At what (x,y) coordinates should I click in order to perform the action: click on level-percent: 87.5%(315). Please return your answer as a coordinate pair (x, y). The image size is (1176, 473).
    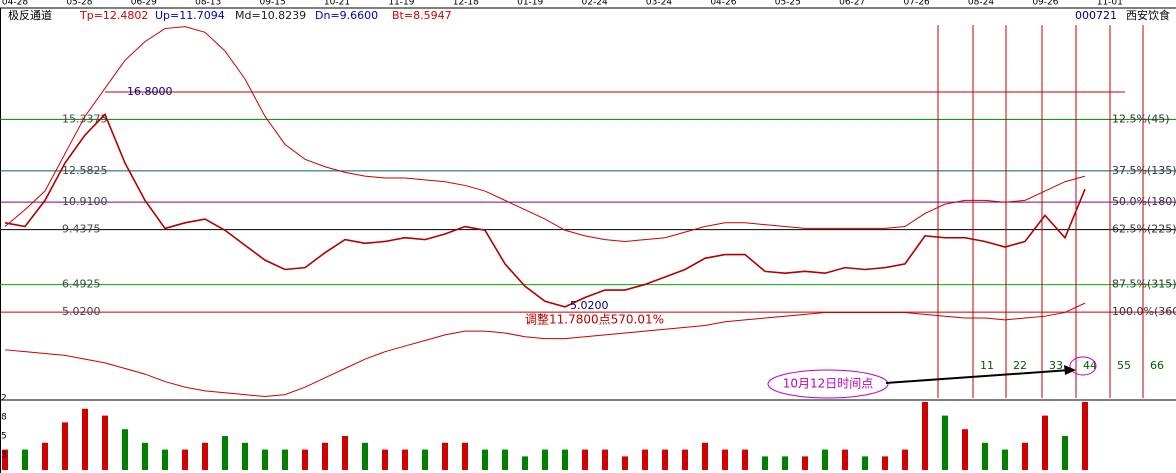
    Looking at the image, I should click on (1144, 284).